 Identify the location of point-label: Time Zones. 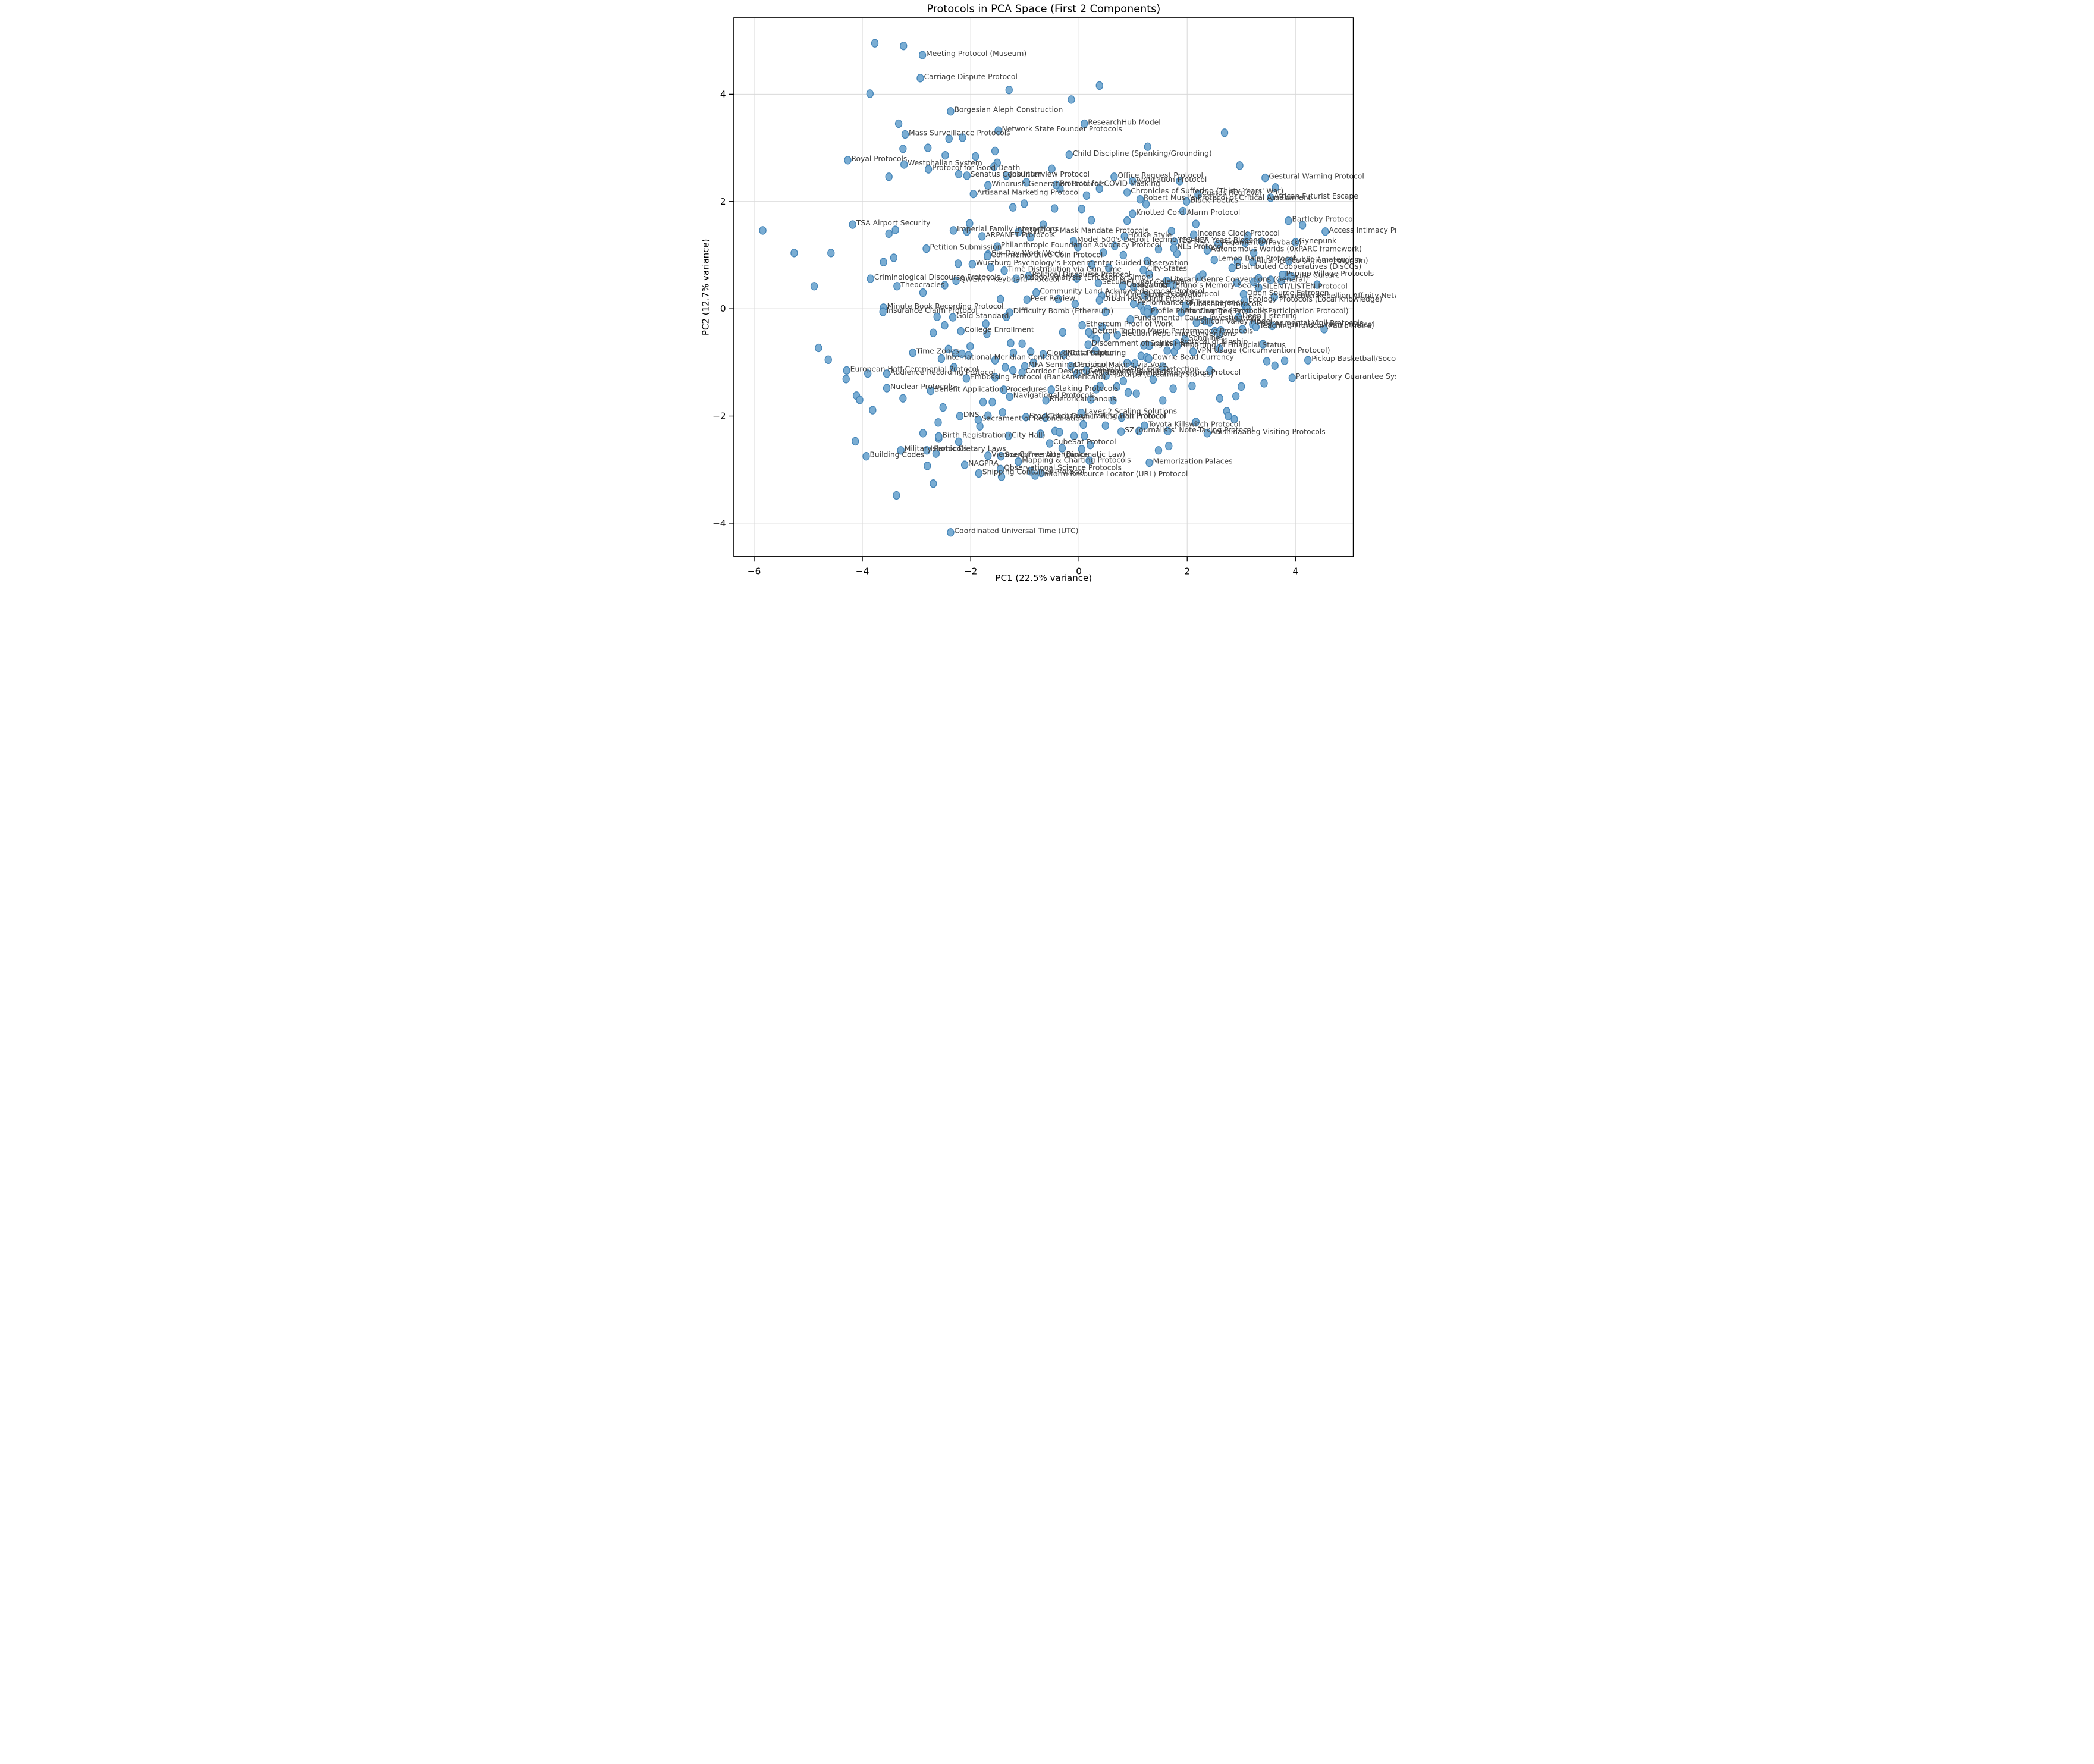
(937, 351).